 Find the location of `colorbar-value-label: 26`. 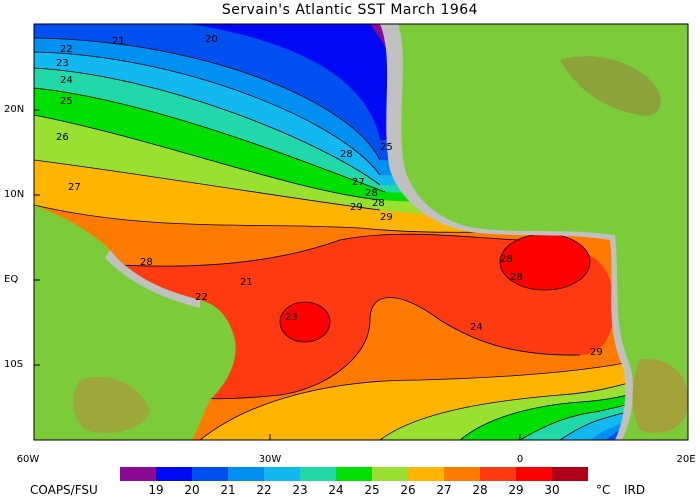

colorbar-value-label: 26 is located at coordinates (408, 490).